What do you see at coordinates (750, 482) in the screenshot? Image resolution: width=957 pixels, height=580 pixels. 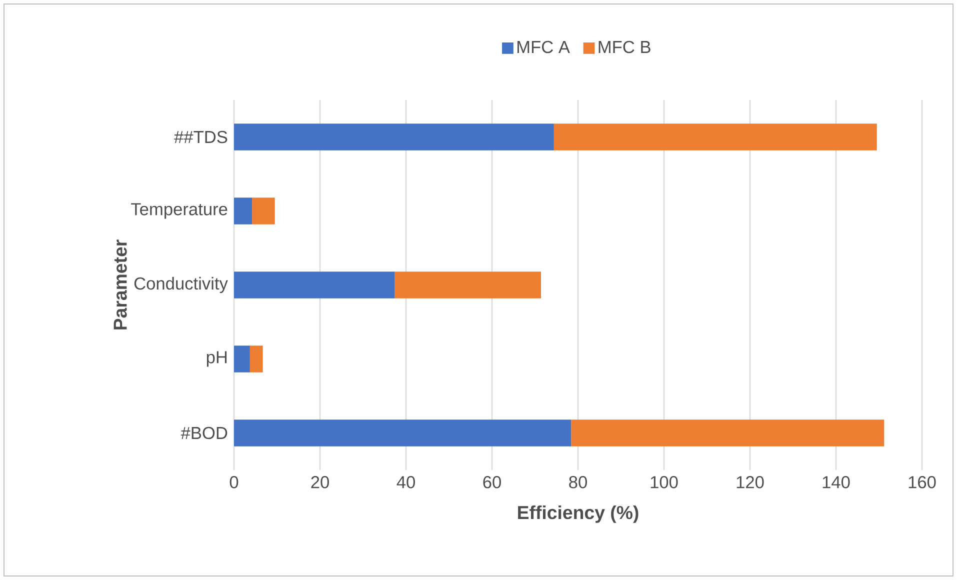 I see `x-tick-label: 120` at bounding box center [750, 482].